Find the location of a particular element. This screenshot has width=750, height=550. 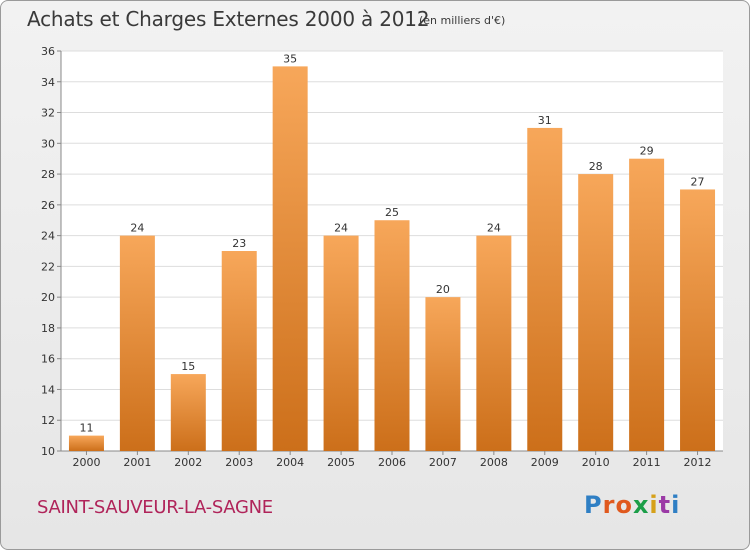

value-label: 11 is located at coordinates (86, 428).